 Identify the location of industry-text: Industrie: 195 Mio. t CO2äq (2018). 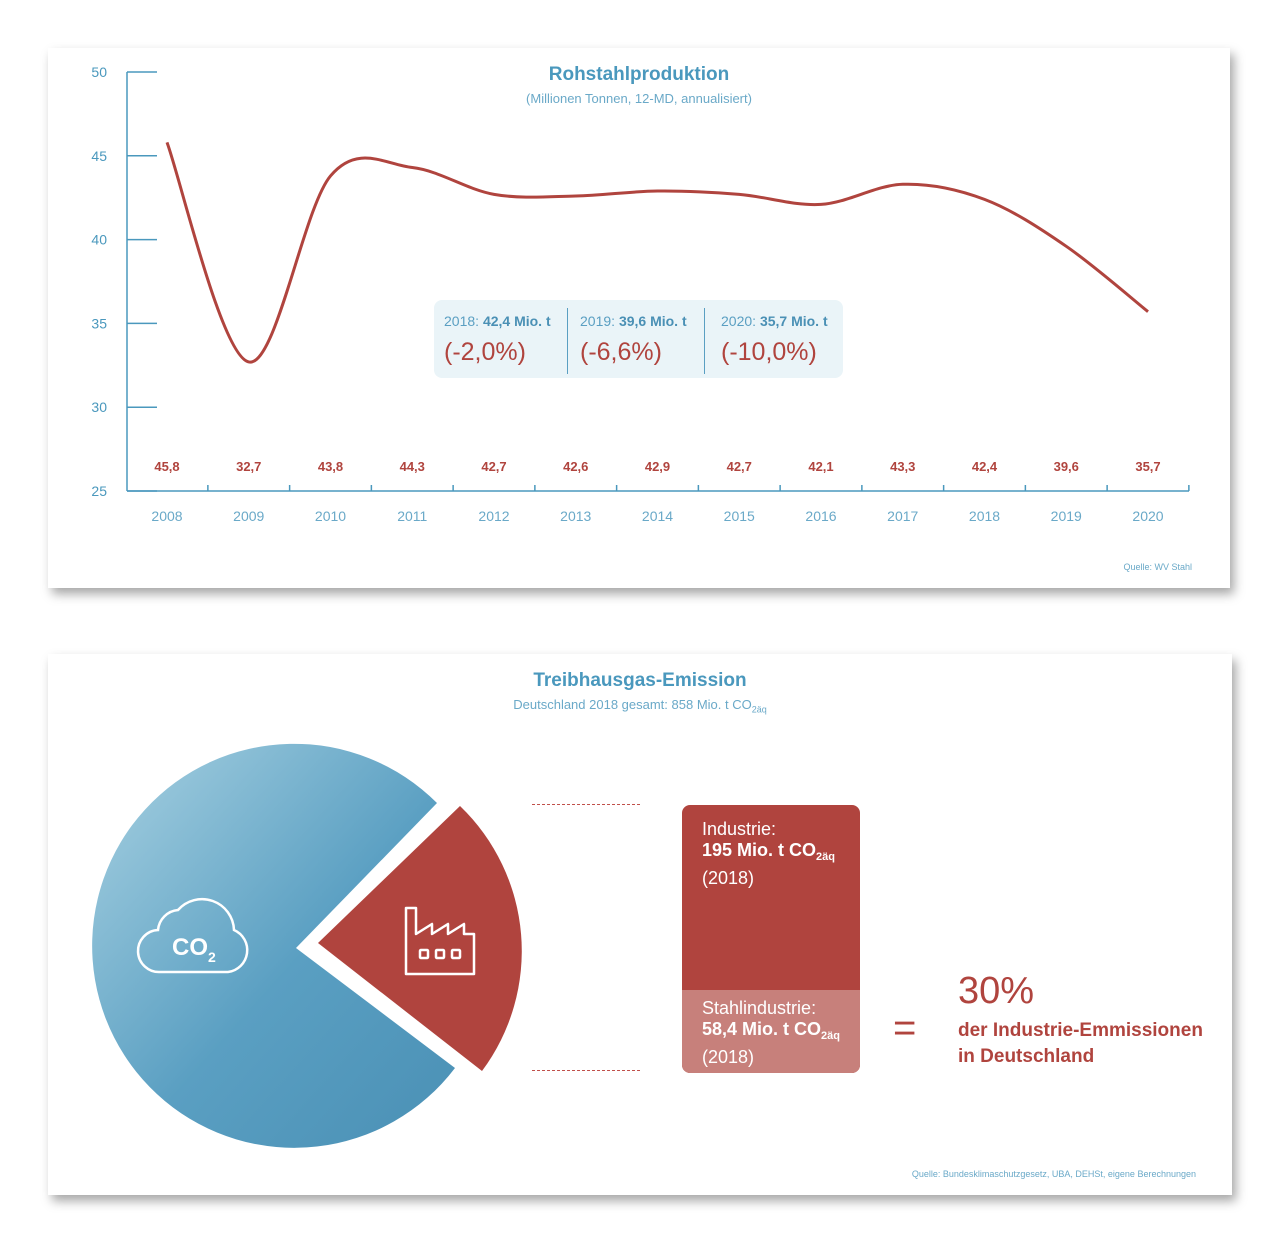
(768, 853).